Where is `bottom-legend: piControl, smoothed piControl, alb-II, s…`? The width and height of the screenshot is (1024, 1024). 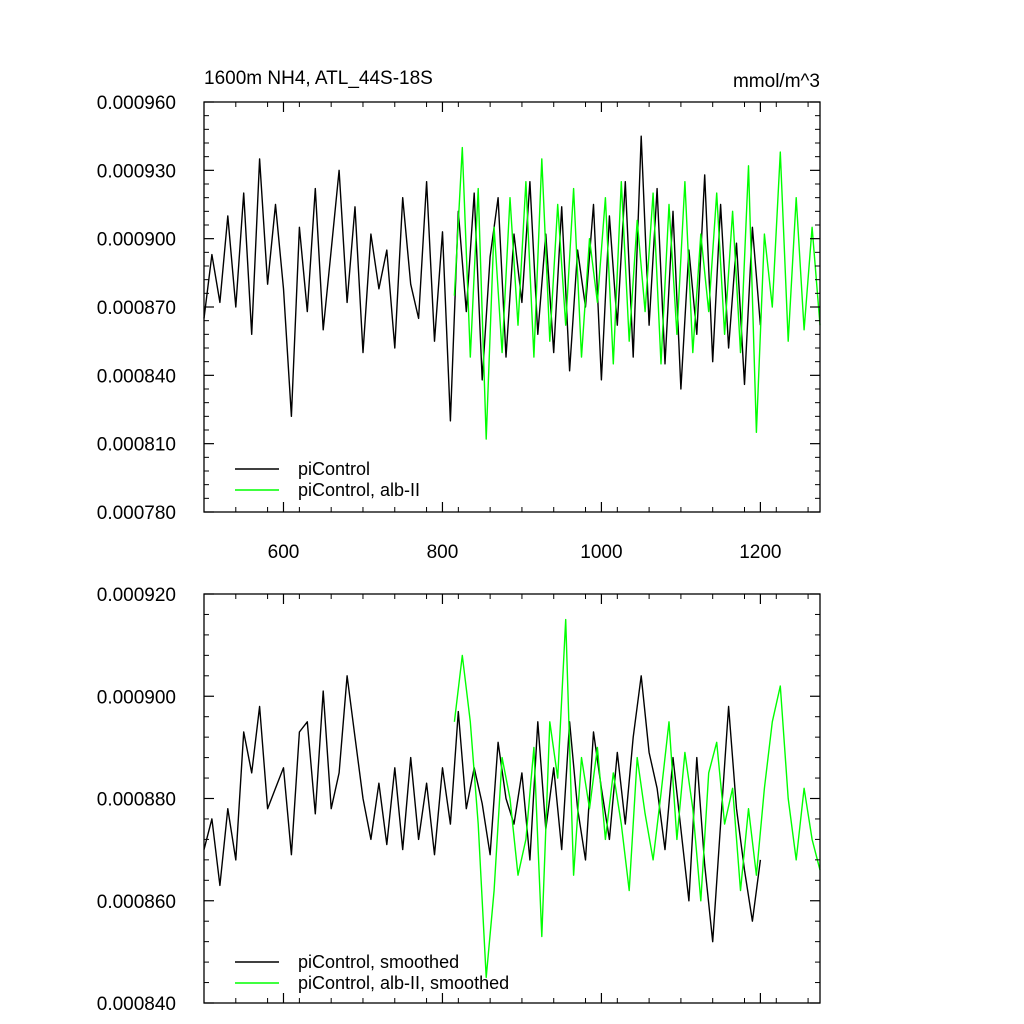
bottom-legend: piControl, smoothed piControl, alb-II, s… is located at coordinates (372, 972).